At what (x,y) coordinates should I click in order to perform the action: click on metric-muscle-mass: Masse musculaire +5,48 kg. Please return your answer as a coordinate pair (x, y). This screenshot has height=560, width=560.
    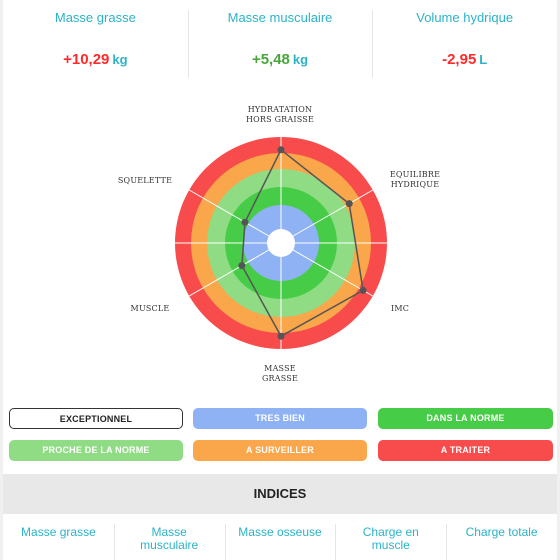
    Looking at the image, I should click on (280, 41).